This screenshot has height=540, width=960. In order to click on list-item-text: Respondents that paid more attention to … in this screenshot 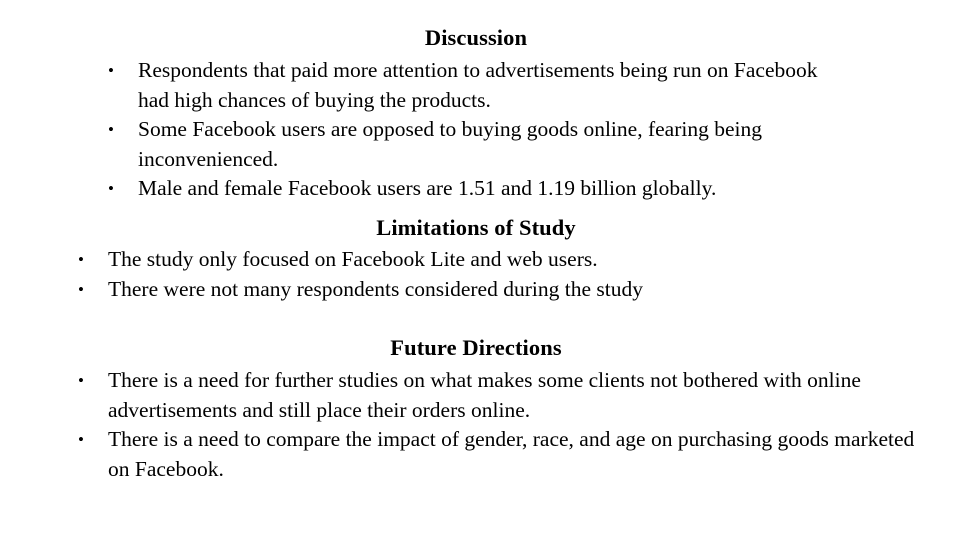, I will do `click(478, 85)`.